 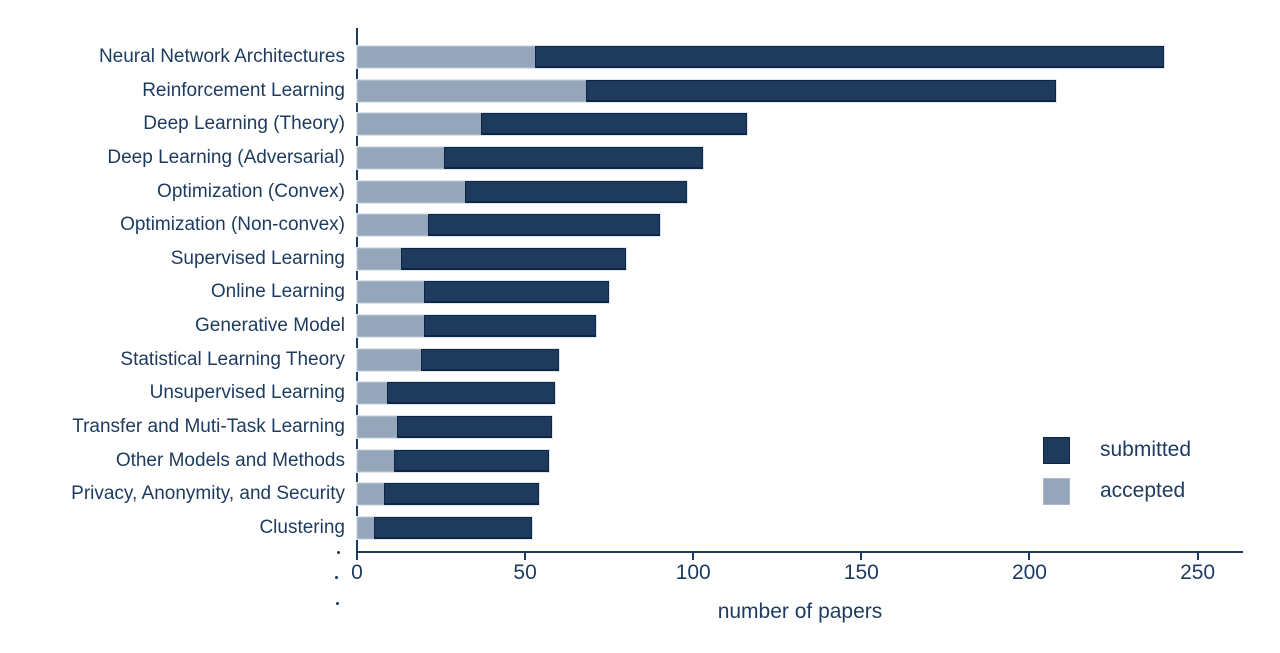 I want to click on category-label: Reinforcement Learning, so click(x=243, y=90).